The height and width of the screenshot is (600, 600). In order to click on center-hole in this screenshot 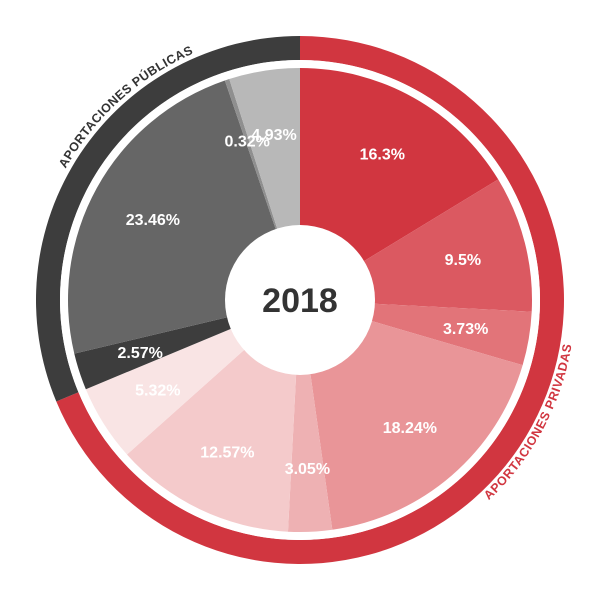, I will do `click(300, 300)`.